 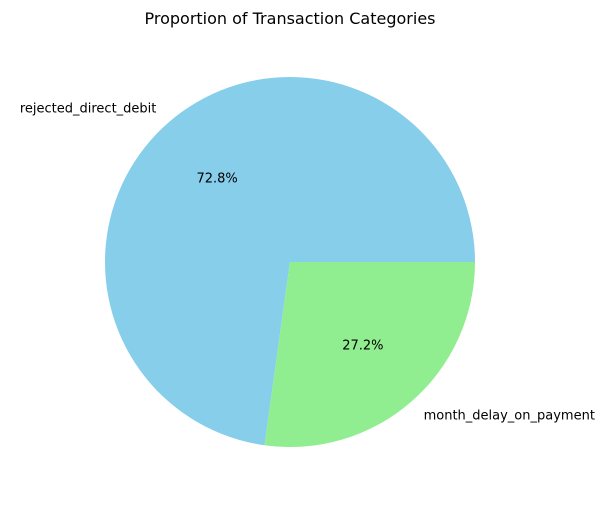 What do you see at coordinates (509, 416) in the screenshot?
I see `slice-label-month-delay-on-payment: month_delay_on_payment` at bounding box center [509, 416].